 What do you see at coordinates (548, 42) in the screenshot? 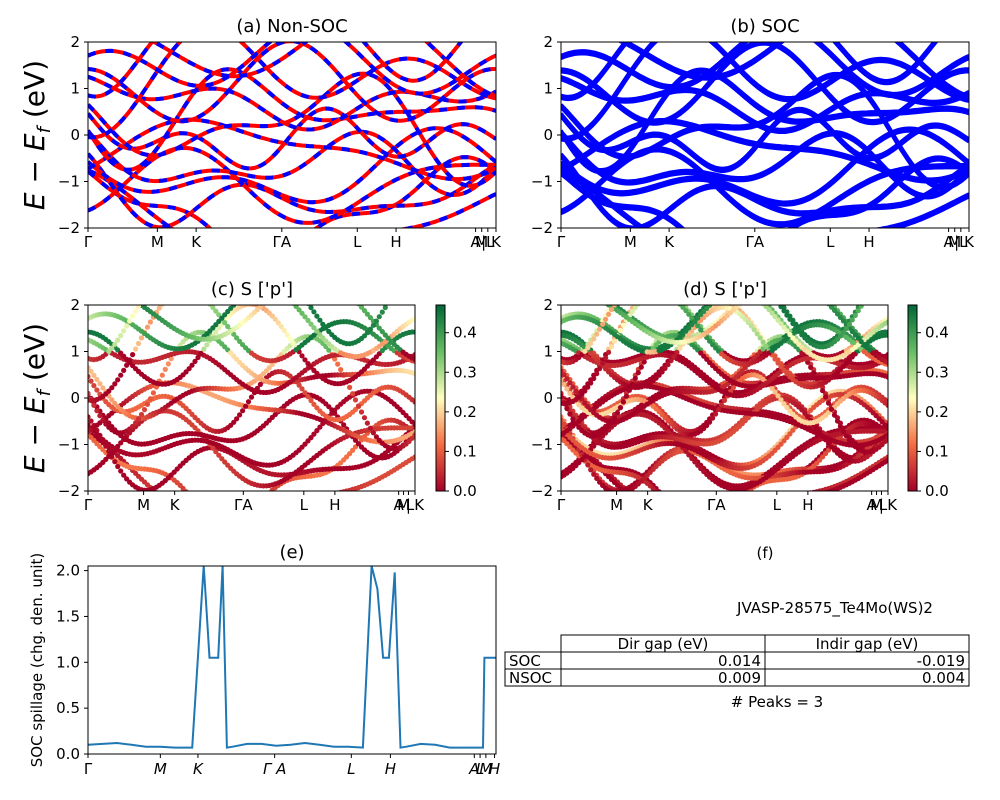
I see `y-tick-label: 2` at bounding box center [548, 42].